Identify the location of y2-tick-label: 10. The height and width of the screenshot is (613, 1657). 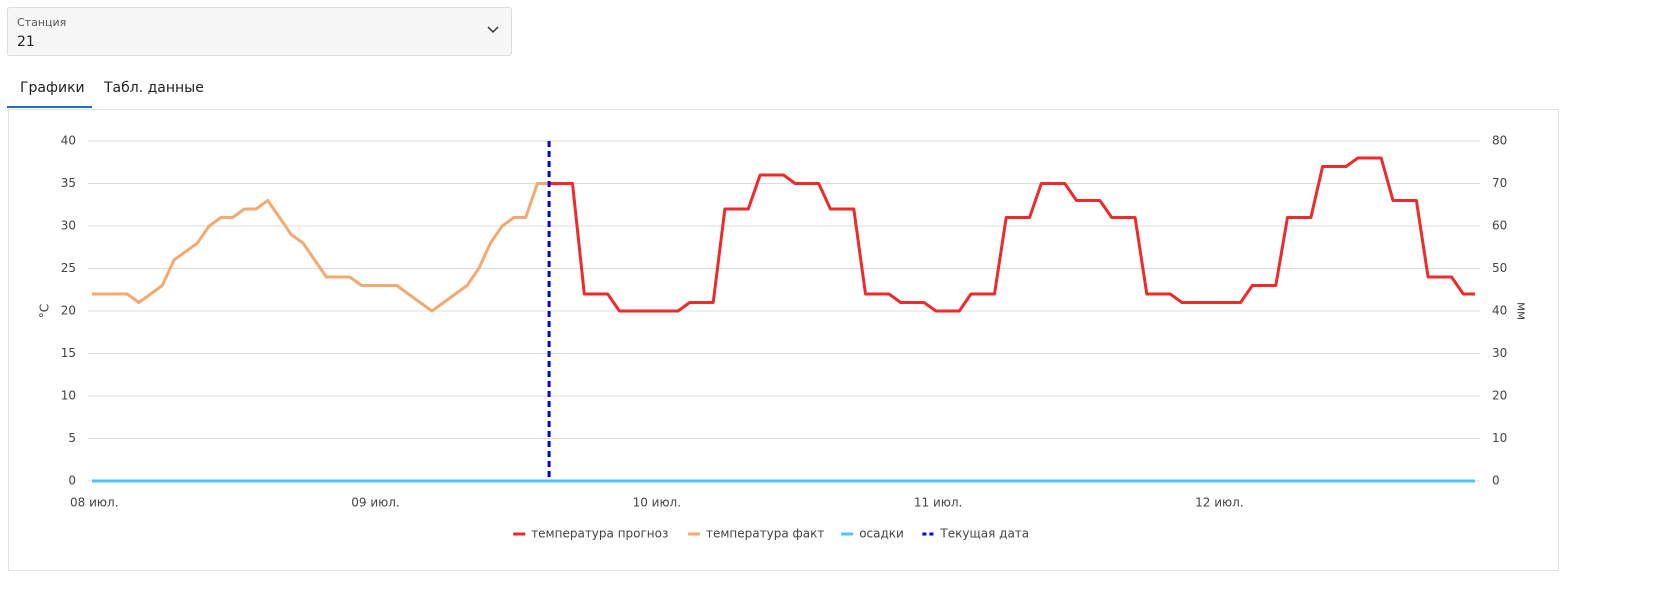
(1499, 438).